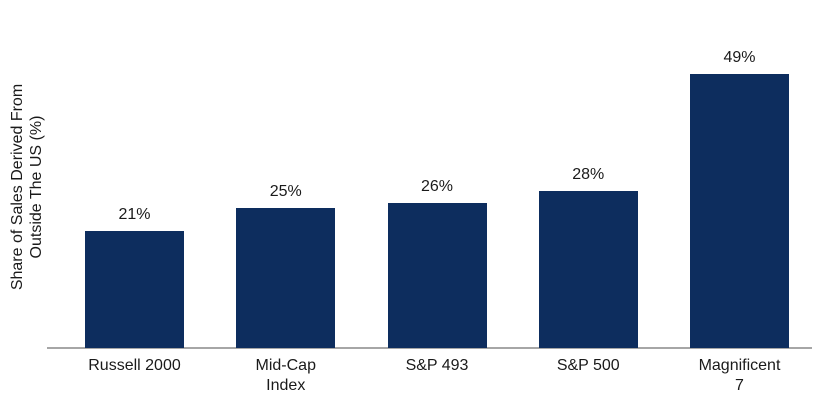 The width and height of the screenshot is (816, 401). I want to click on bar-value-label: 21%, so click(134, 214).